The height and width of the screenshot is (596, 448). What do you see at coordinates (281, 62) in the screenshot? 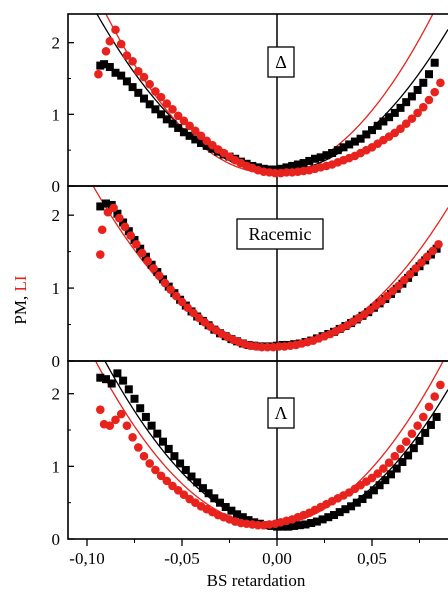
I see `panel-label-0: Δ` at bounding box center [281, 62].